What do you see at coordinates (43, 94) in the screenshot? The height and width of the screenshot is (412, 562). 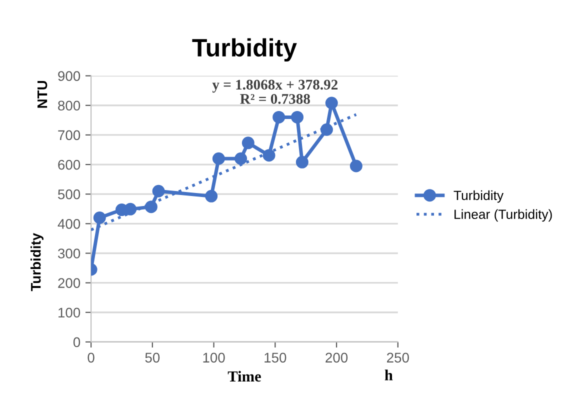 I see `text: NTU` at bounding box center [43, 94].